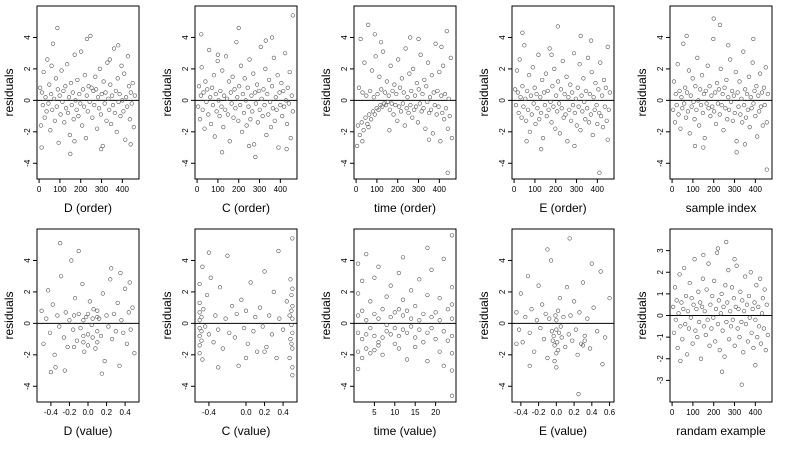 The height and width of the screenshot is (450, 800). Describe the element at coordinates (735, 189) in the screenshot. I see `x-tick-label: 300` at that location.